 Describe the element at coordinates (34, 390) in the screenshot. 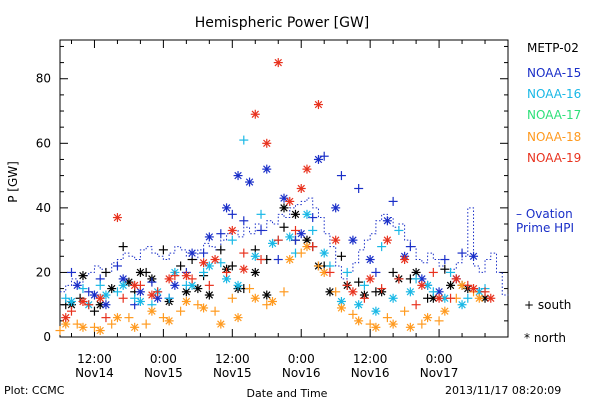

I see `plot-credit: Plot: CCMC` at that location.